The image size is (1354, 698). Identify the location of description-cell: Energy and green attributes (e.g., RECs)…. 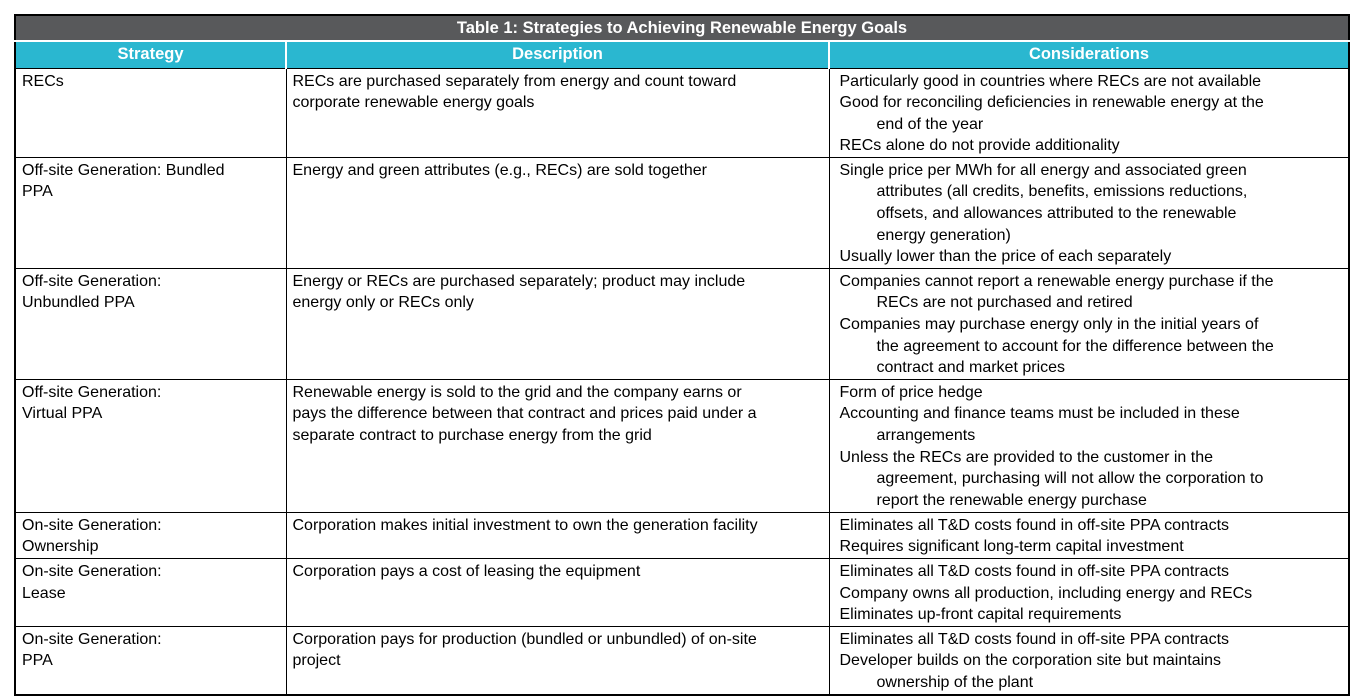
(557, 212).